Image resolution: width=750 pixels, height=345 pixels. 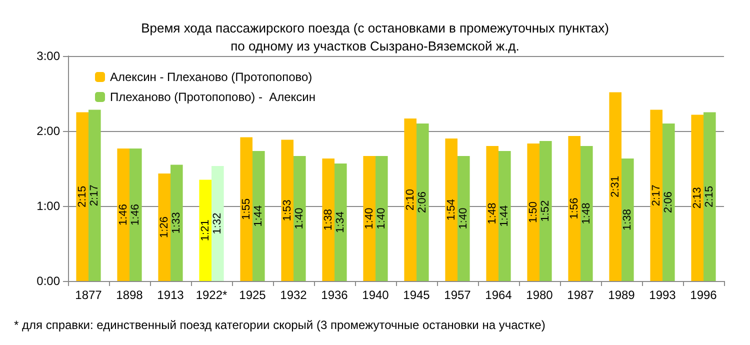 I want to click on x-tick-label: 1945, so click(x=416, y=295).